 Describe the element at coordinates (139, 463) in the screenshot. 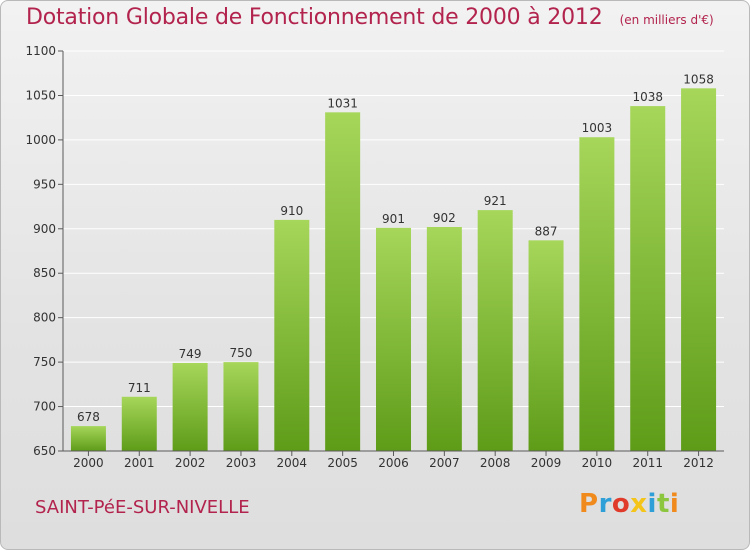

I see `x-tick-label: 2001` at that location.